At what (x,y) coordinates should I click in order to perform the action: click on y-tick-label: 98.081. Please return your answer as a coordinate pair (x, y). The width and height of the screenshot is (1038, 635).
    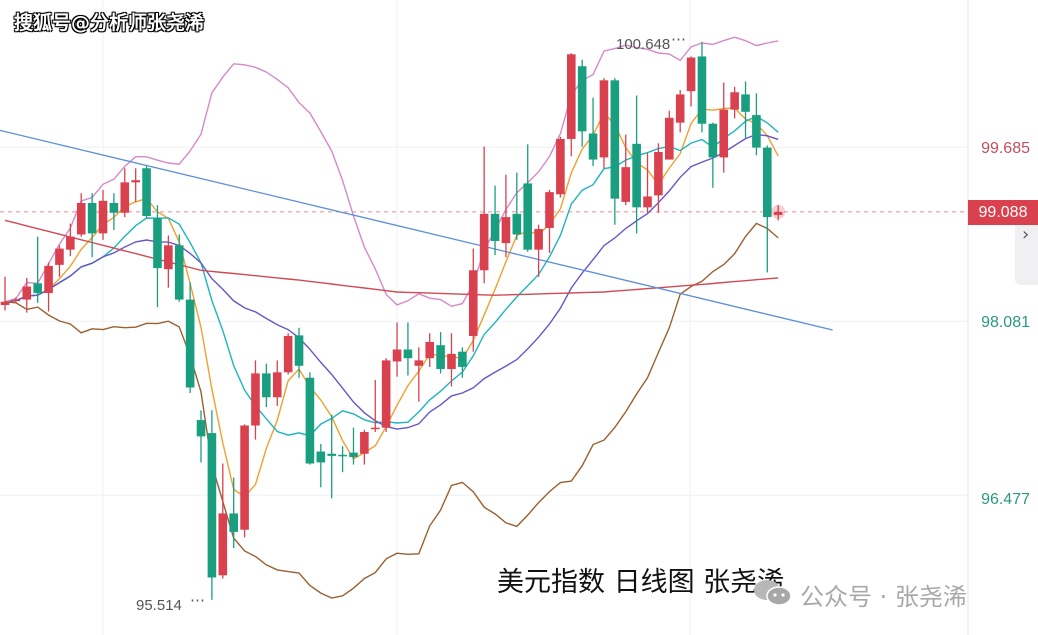
    Looking at the image, I should click on (1005, 322).